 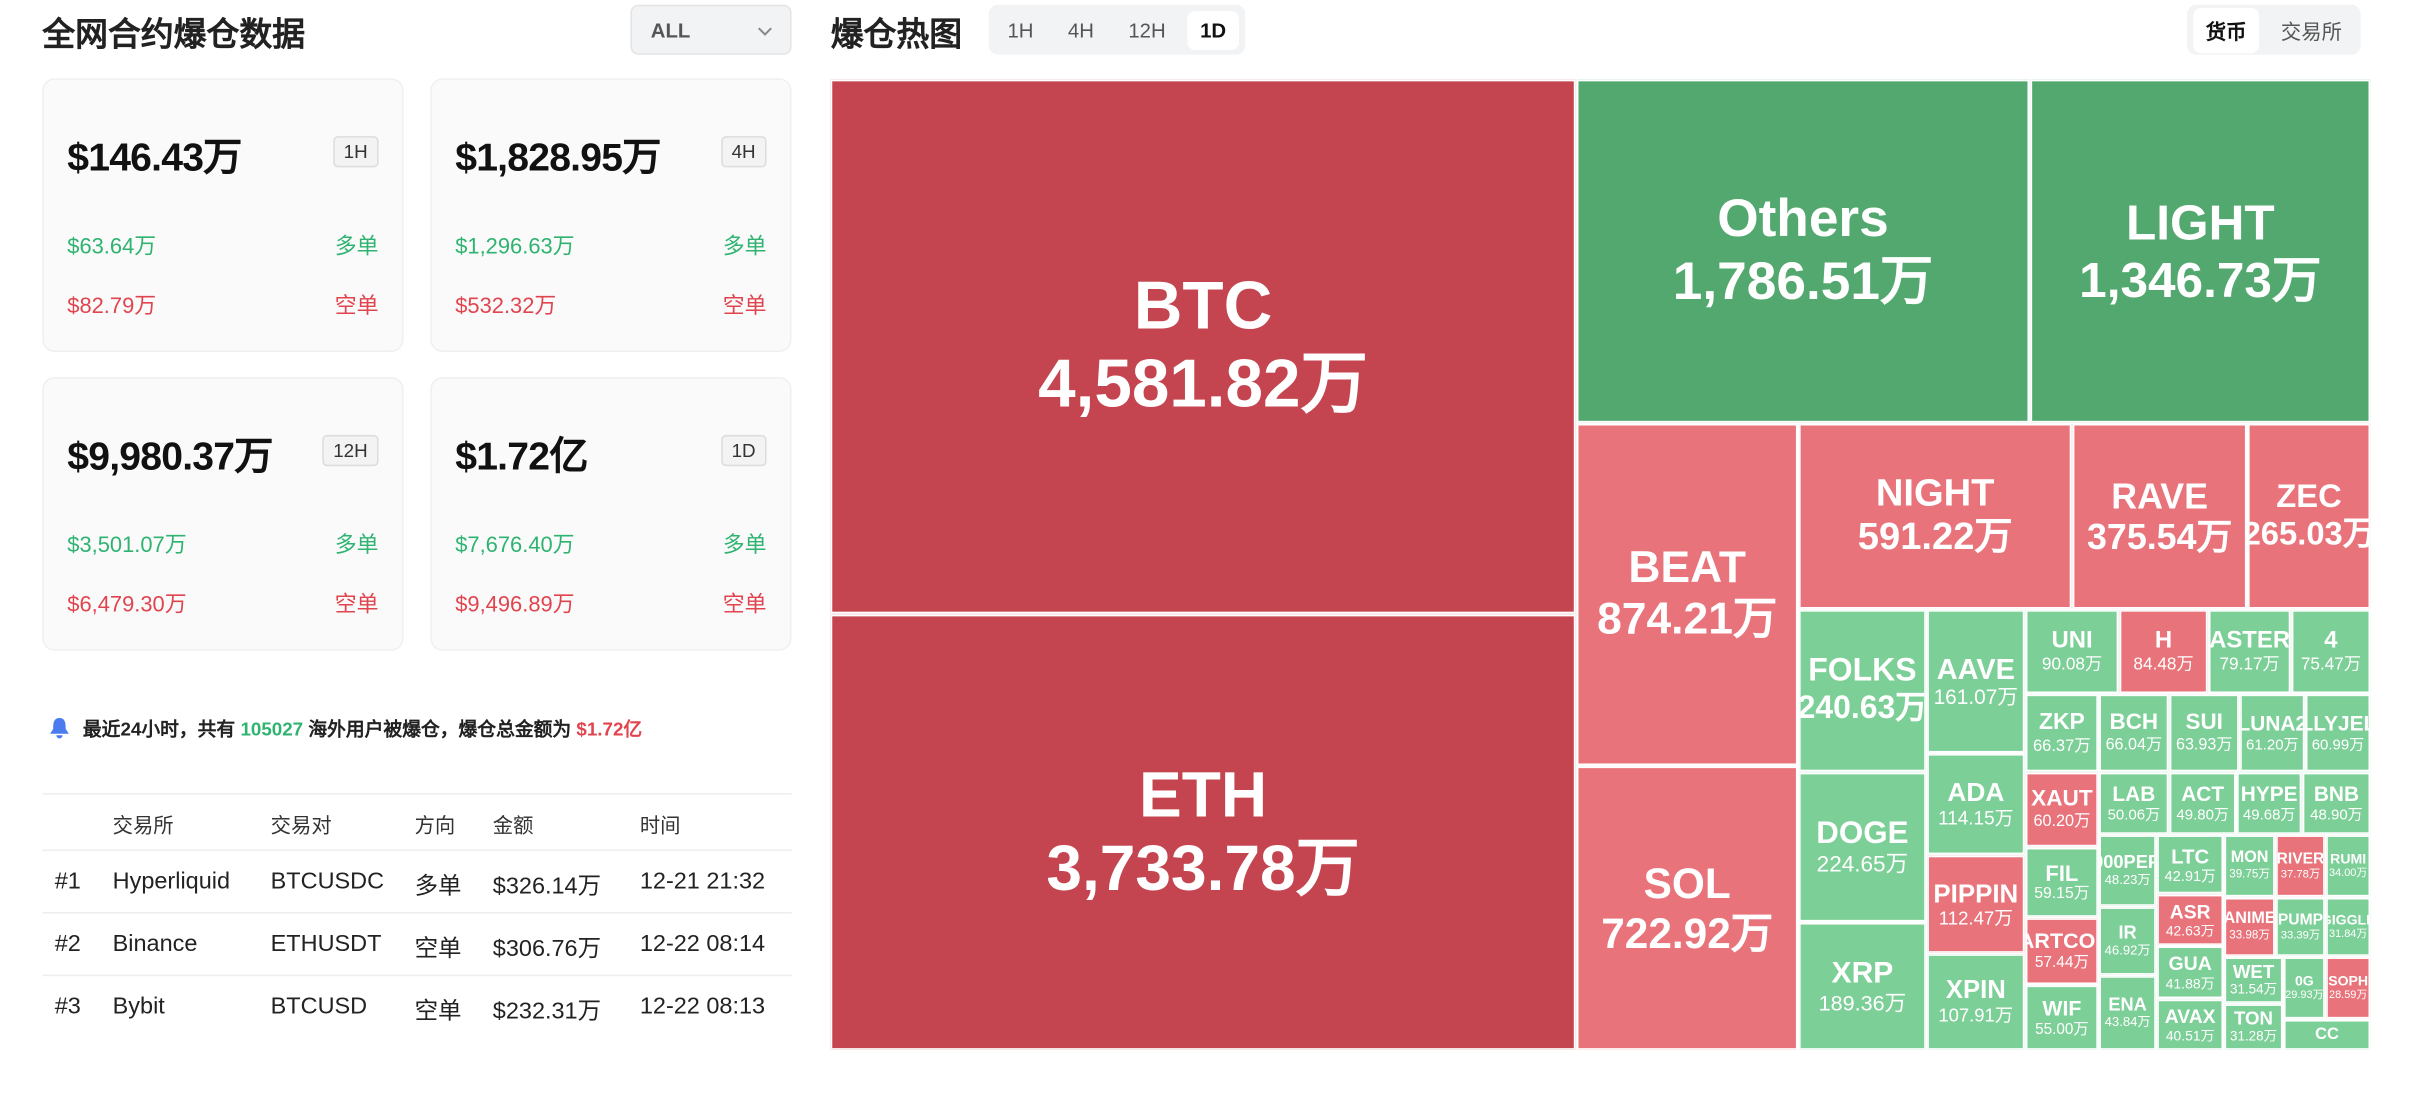 I want to click on heatmap-tile: XAUT 60.20万, so click(x=2061, y=809).